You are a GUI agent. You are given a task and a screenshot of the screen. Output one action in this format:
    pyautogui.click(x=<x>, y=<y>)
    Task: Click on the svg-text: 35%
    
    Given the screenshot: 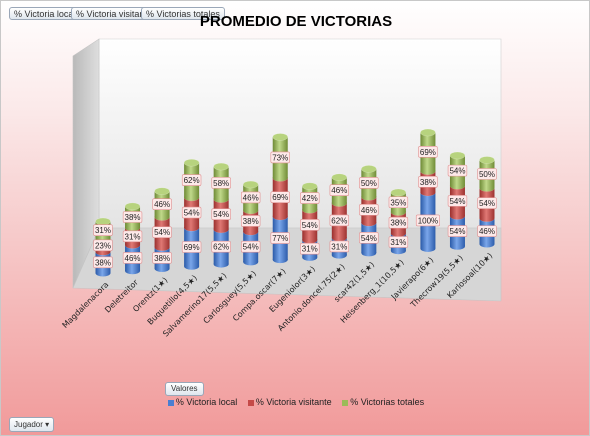 What is the action you would take?
    pyautogui.click(x=398, y=202)
    